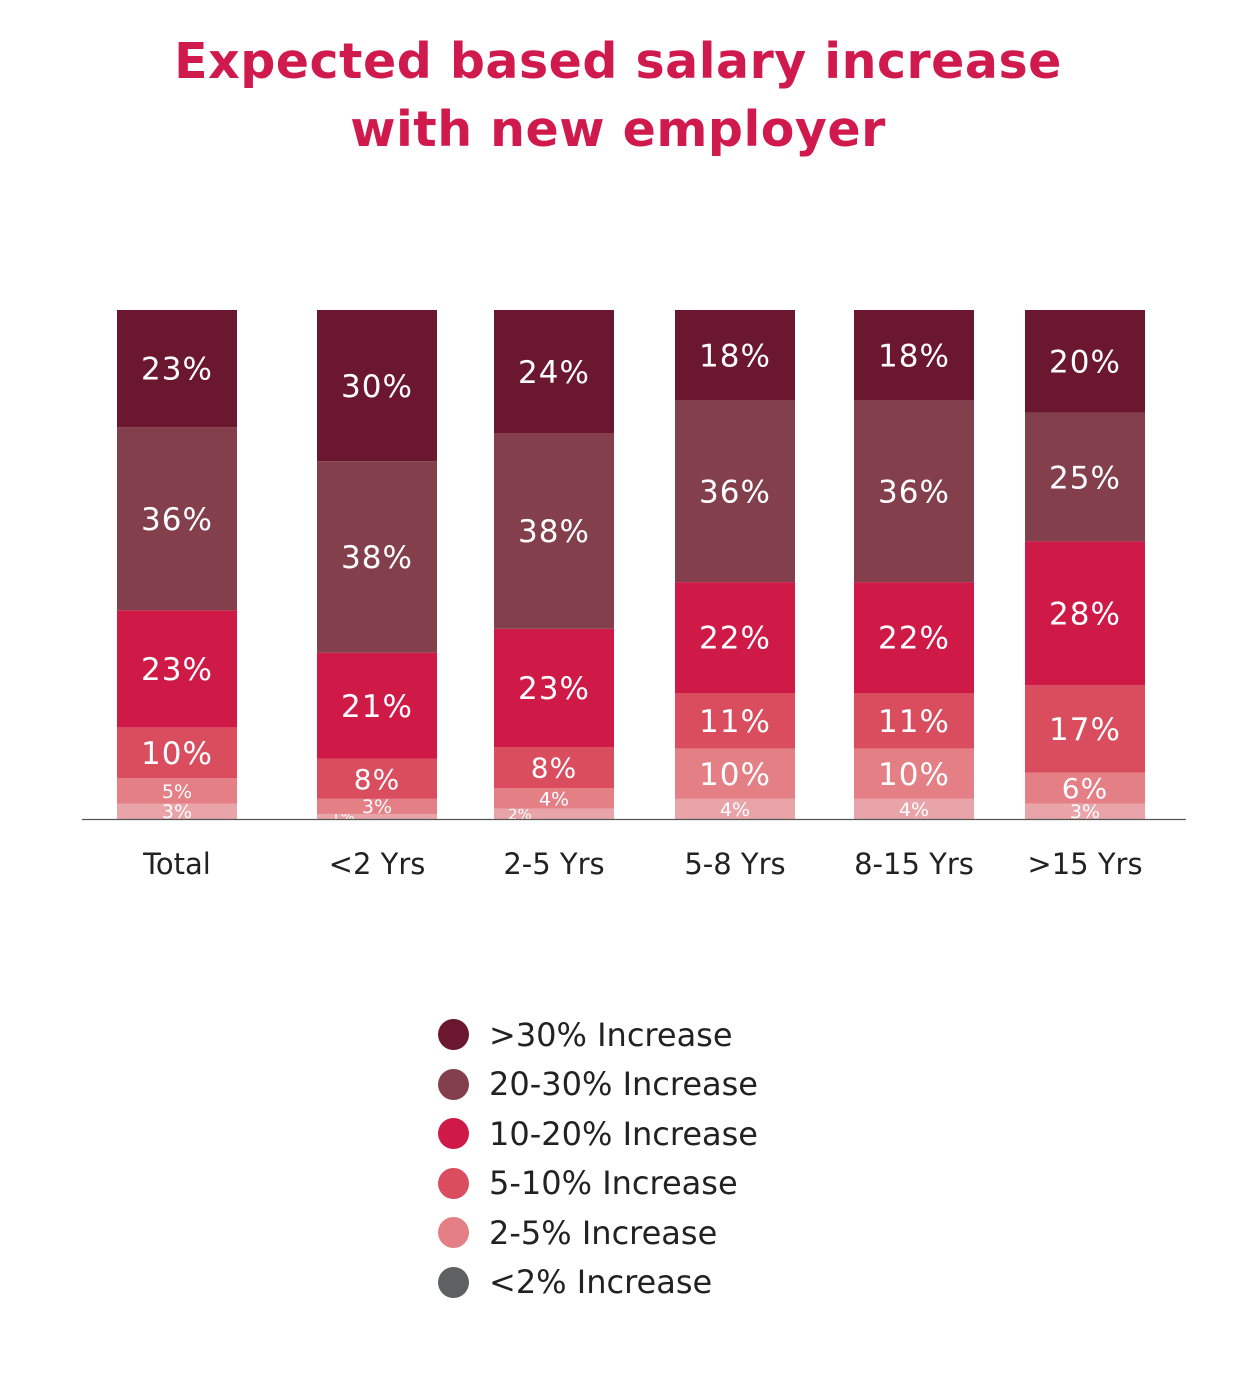  What do you see at coordinates (623, 1084) in the screenshot?
I see `legend-label: 20-30% Increase` at bounding box center [623, 1084].